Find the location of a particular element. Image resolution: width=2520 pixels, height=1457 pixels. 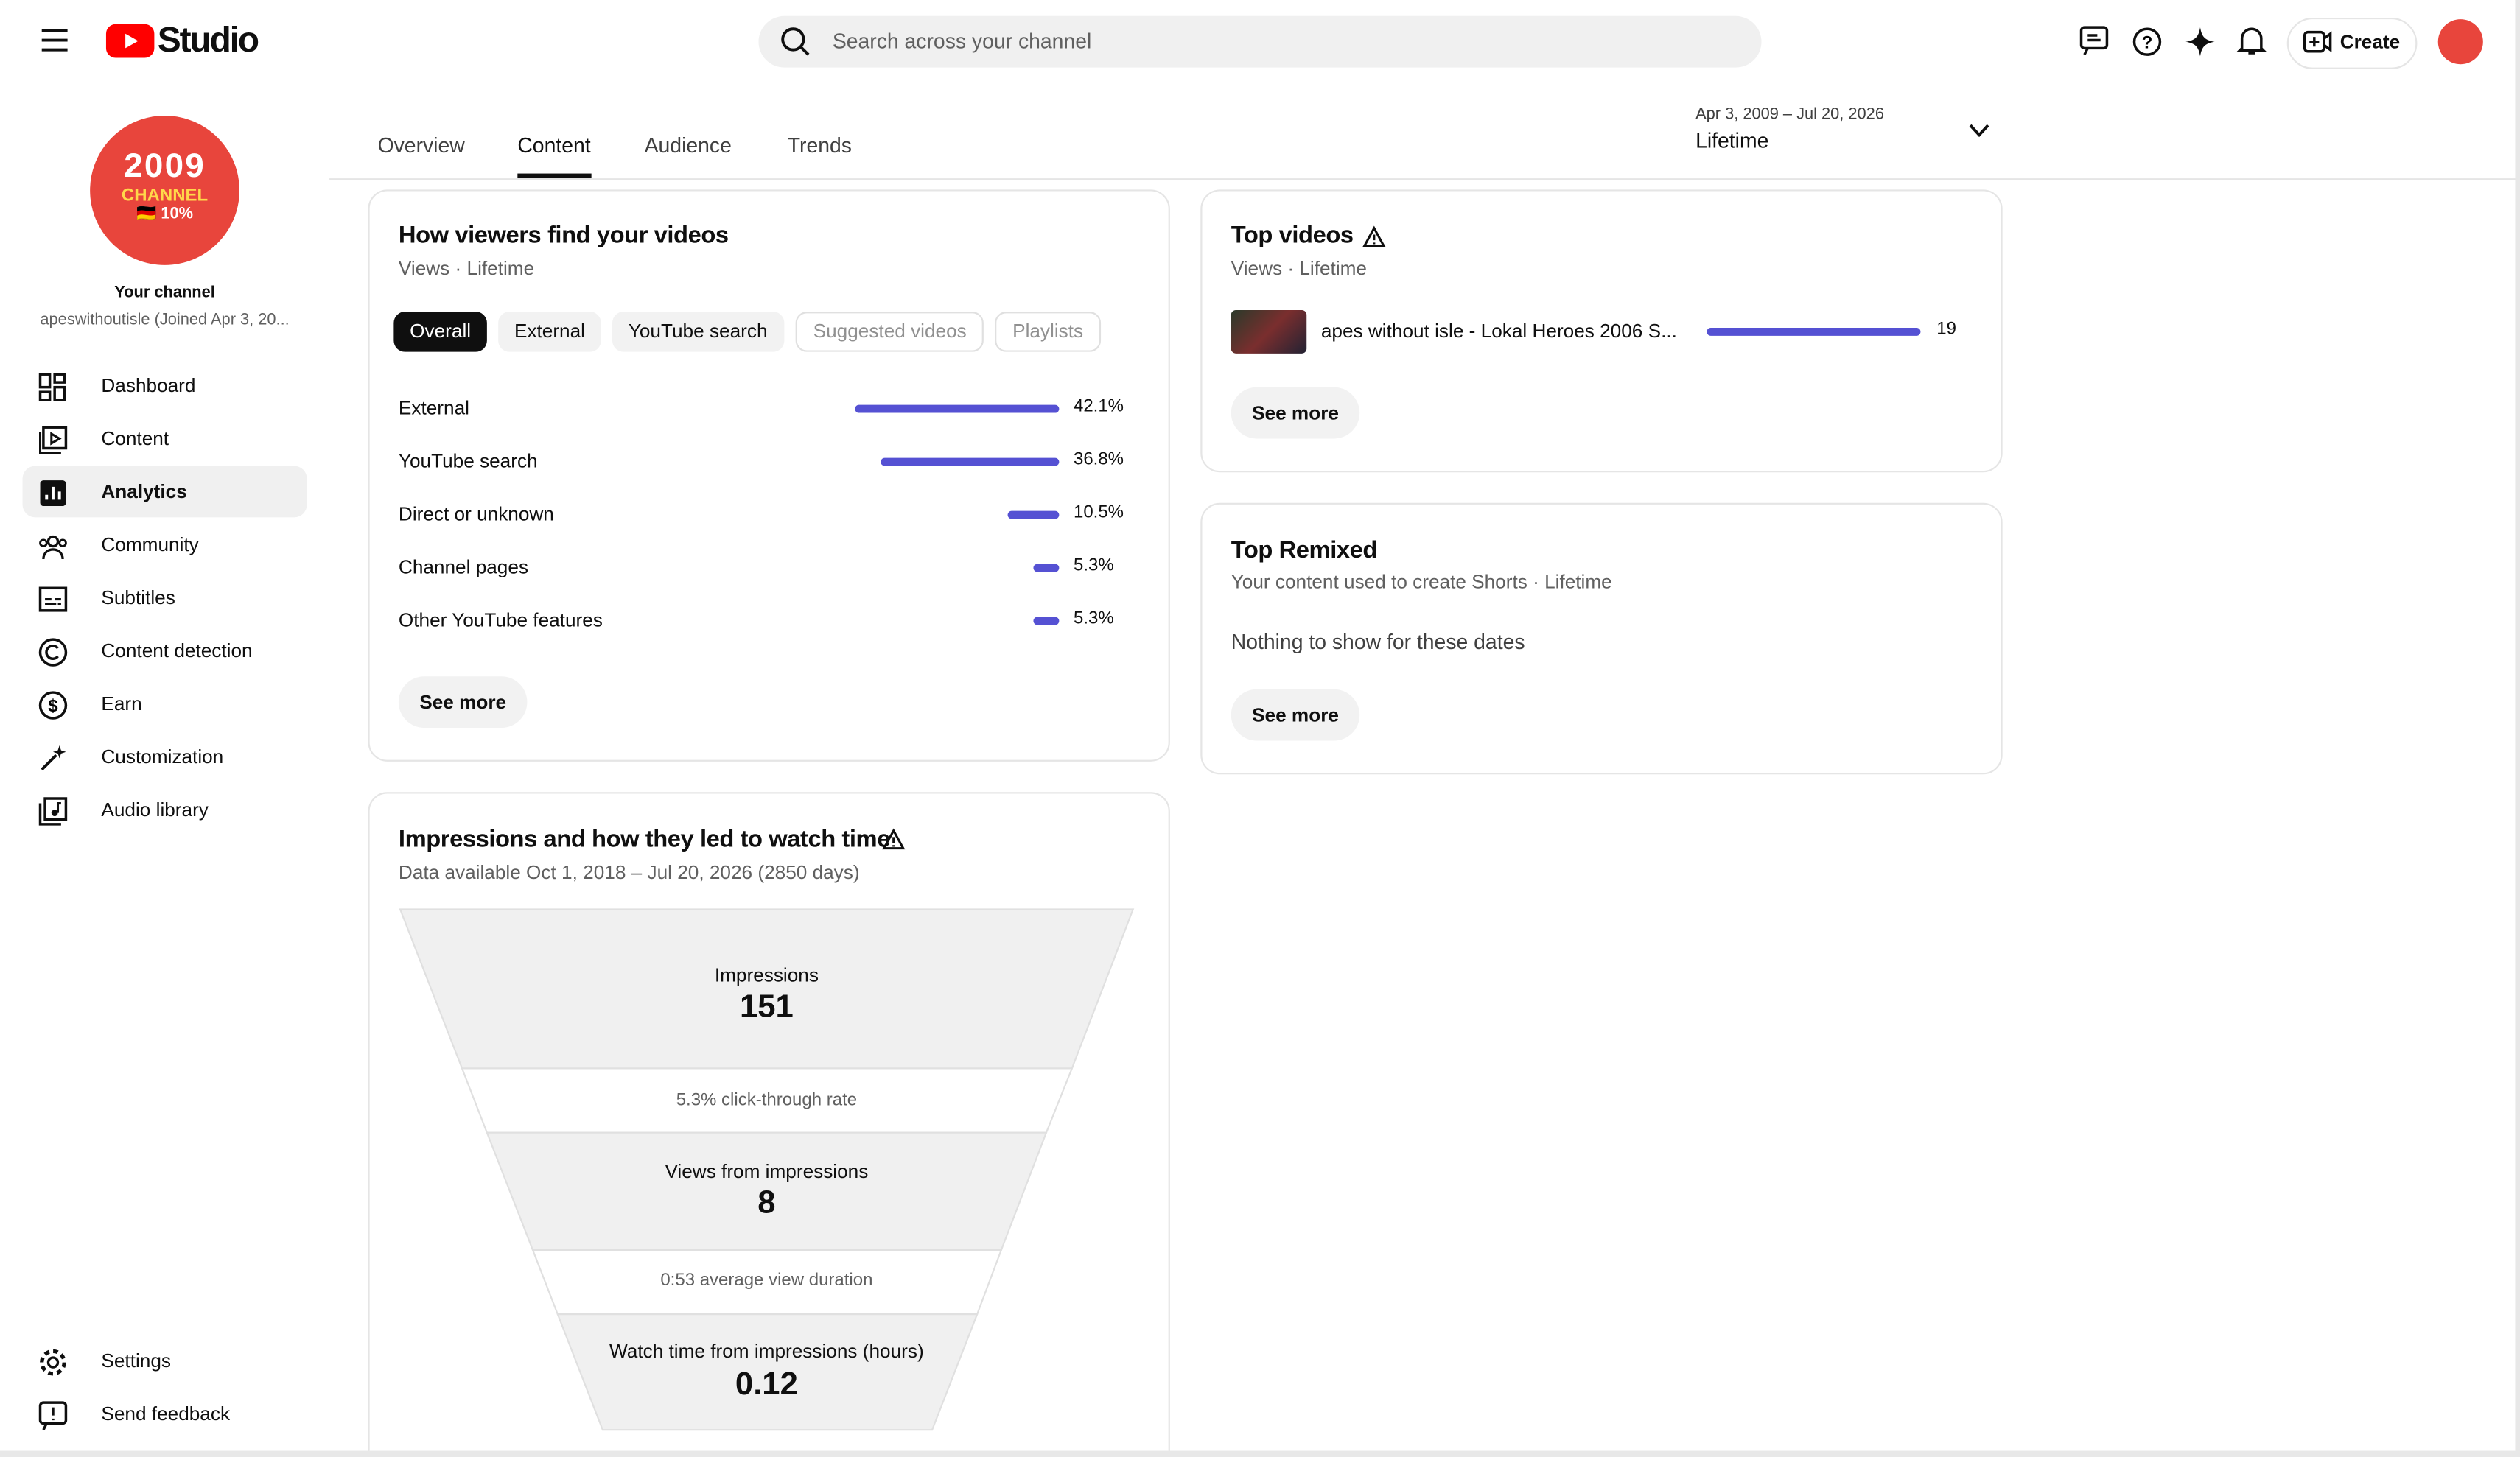

source-name: External is located at coordinates (433, 408).